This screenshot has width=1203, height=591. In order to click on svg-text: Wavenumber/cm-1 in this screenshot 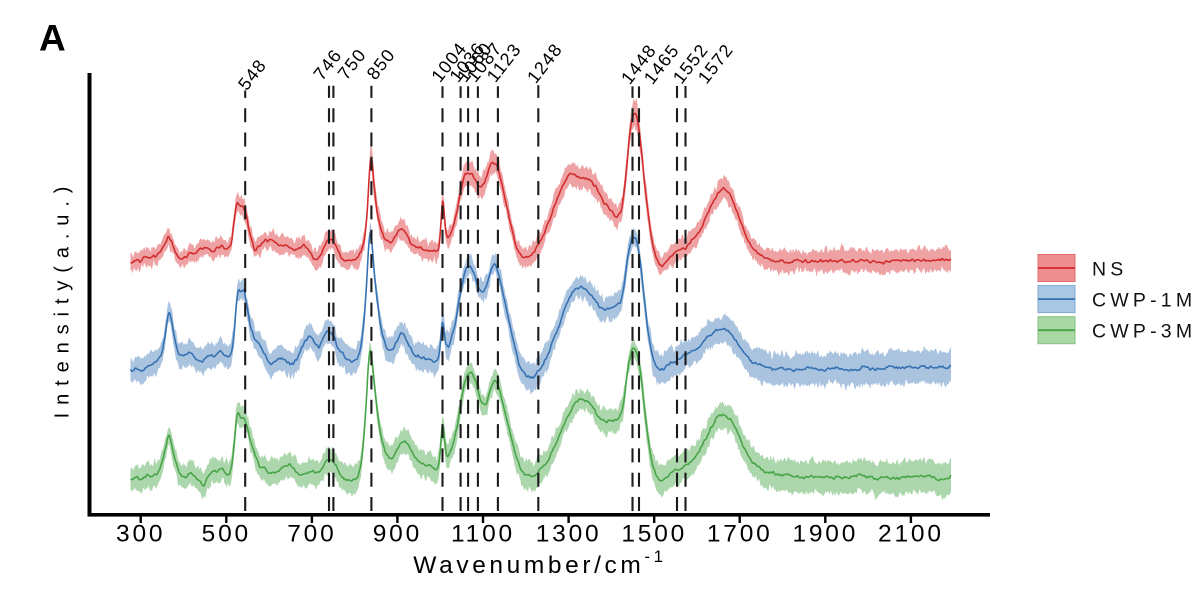, I will do `click(539, 563)`.